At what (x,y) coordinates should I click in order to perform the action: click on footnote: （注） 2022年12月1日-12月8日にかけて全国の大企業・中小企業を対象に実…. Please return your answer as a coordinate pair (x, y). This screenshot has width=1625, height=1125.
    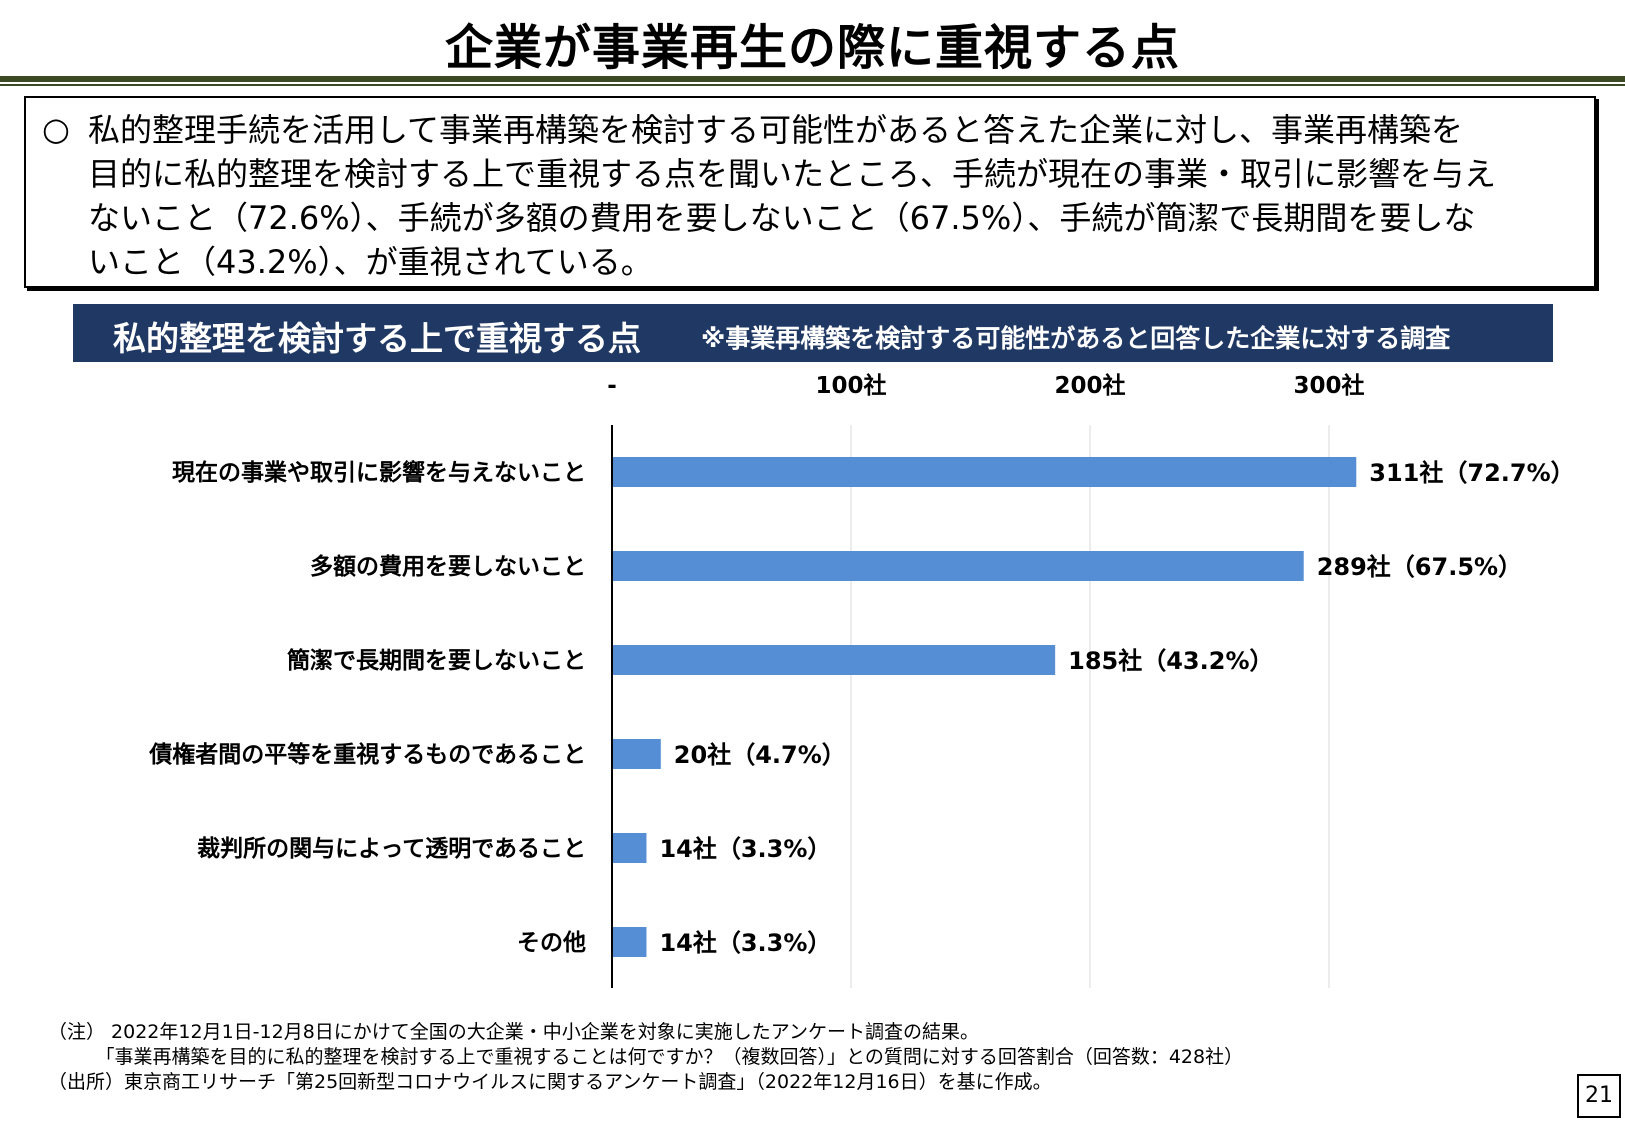
    Looking at the image, I should click on (514, 1032).